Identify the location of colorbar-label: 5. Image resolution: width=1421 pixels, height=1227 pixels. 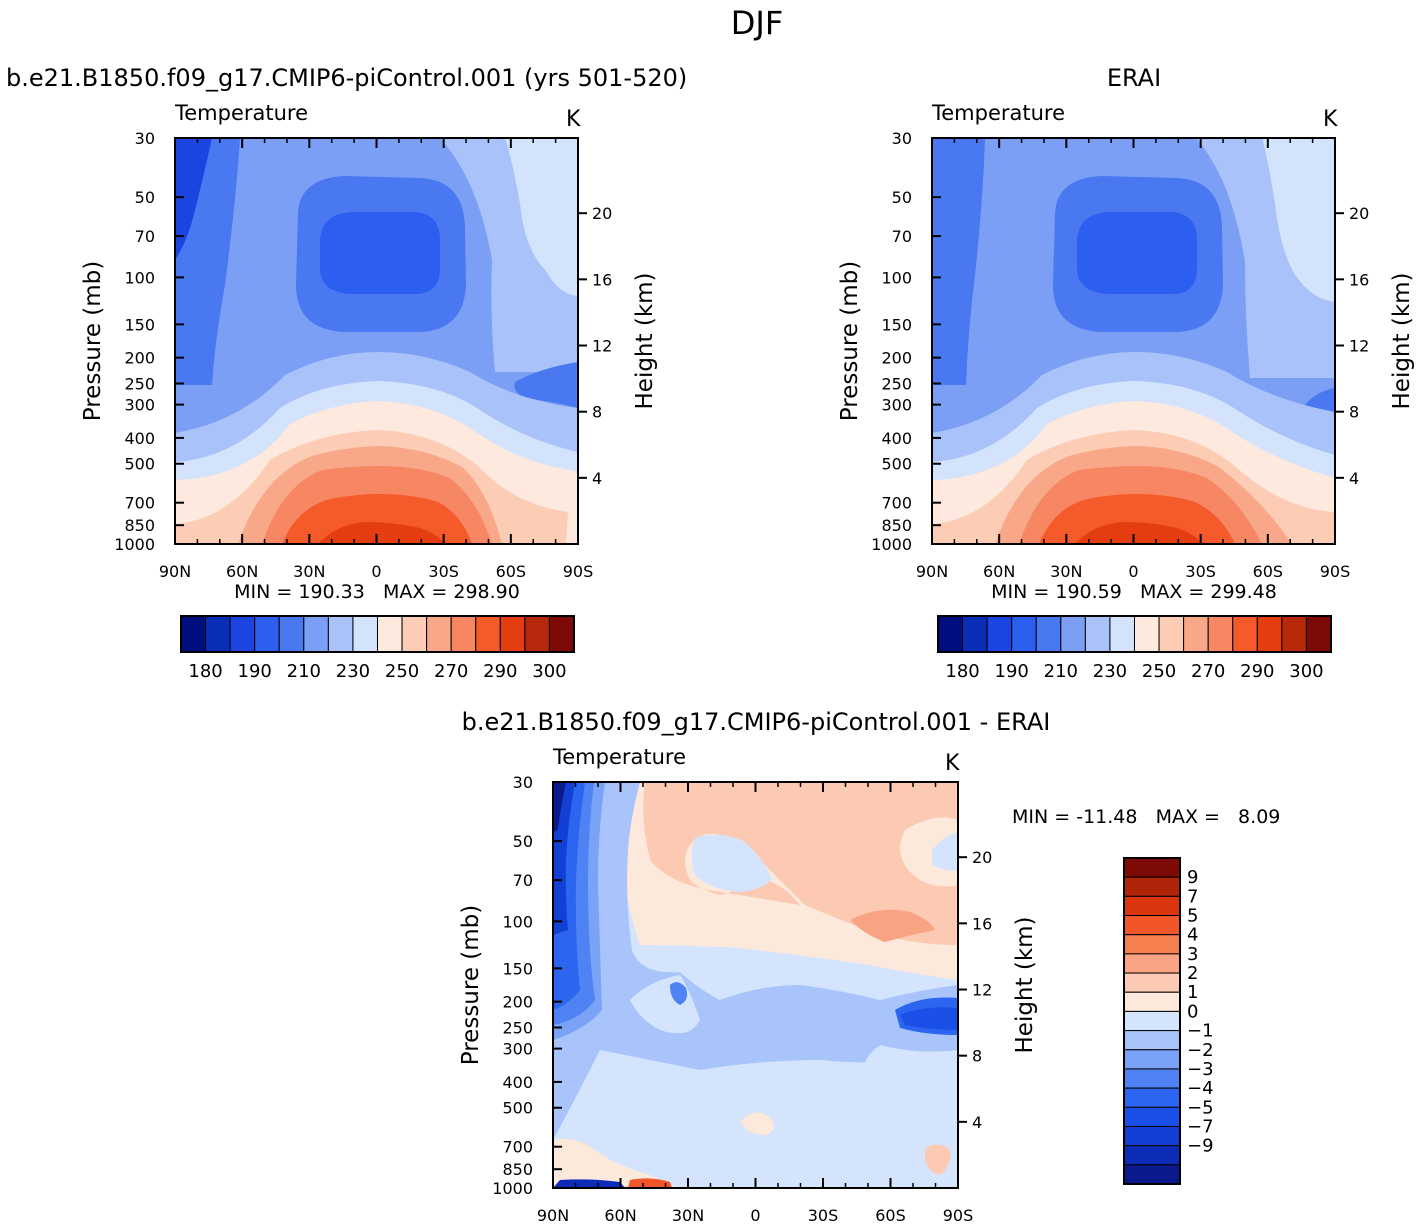
(1192, 916).